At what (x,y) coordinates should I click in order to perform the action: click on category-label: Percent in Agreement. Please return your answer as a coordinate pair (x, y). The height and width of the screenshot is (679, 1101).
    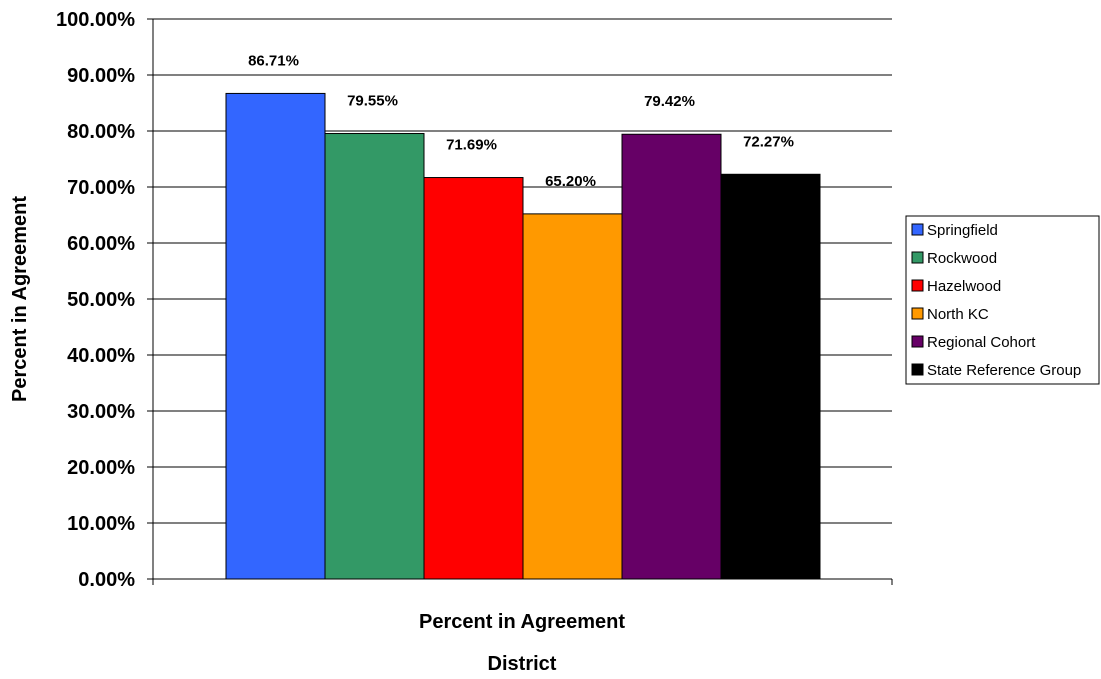
    Looking at the image, I should click on (522, 622).